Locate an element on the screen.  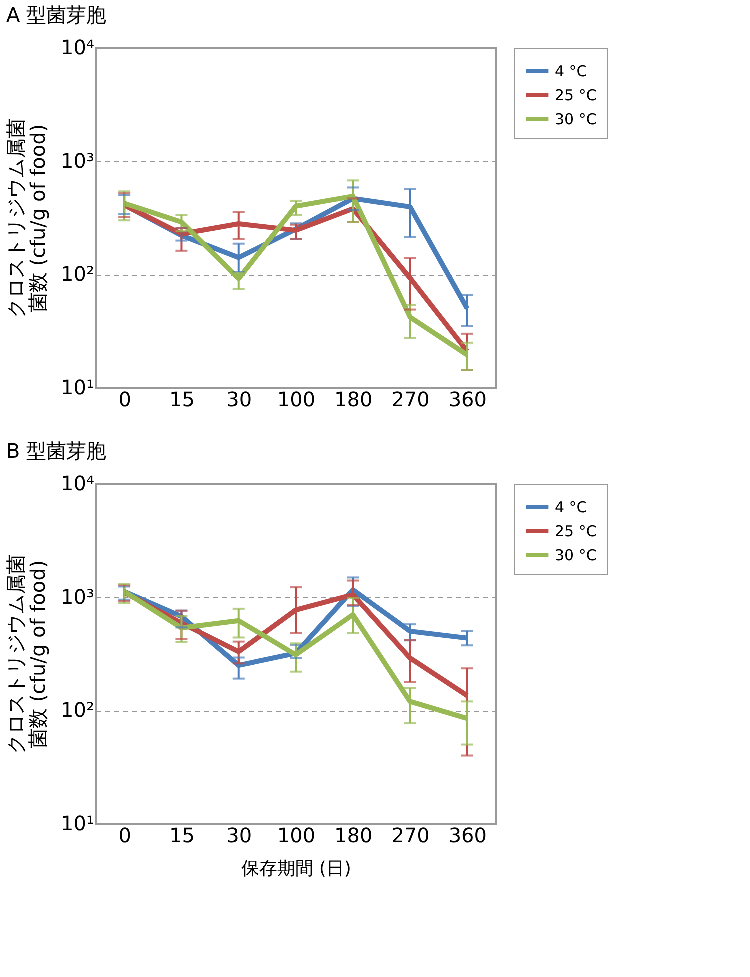
chart-title: B 型菌芽胞 is located at coordinates (56, 451).